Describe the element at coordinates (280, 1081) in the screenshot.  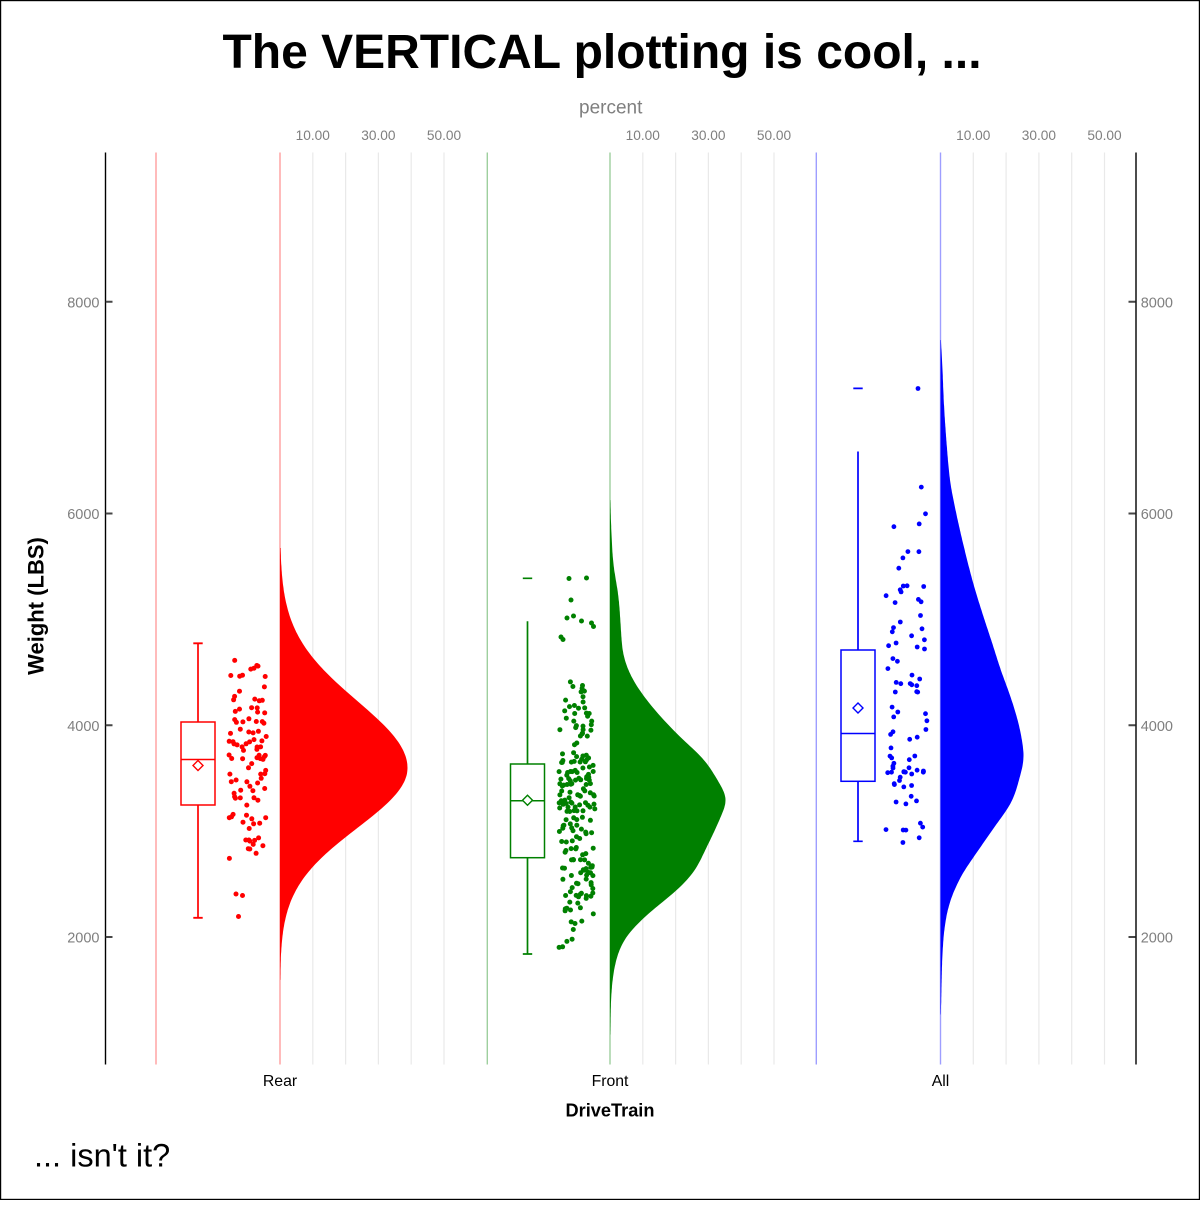
I see `svg-text: Rear` at that location.